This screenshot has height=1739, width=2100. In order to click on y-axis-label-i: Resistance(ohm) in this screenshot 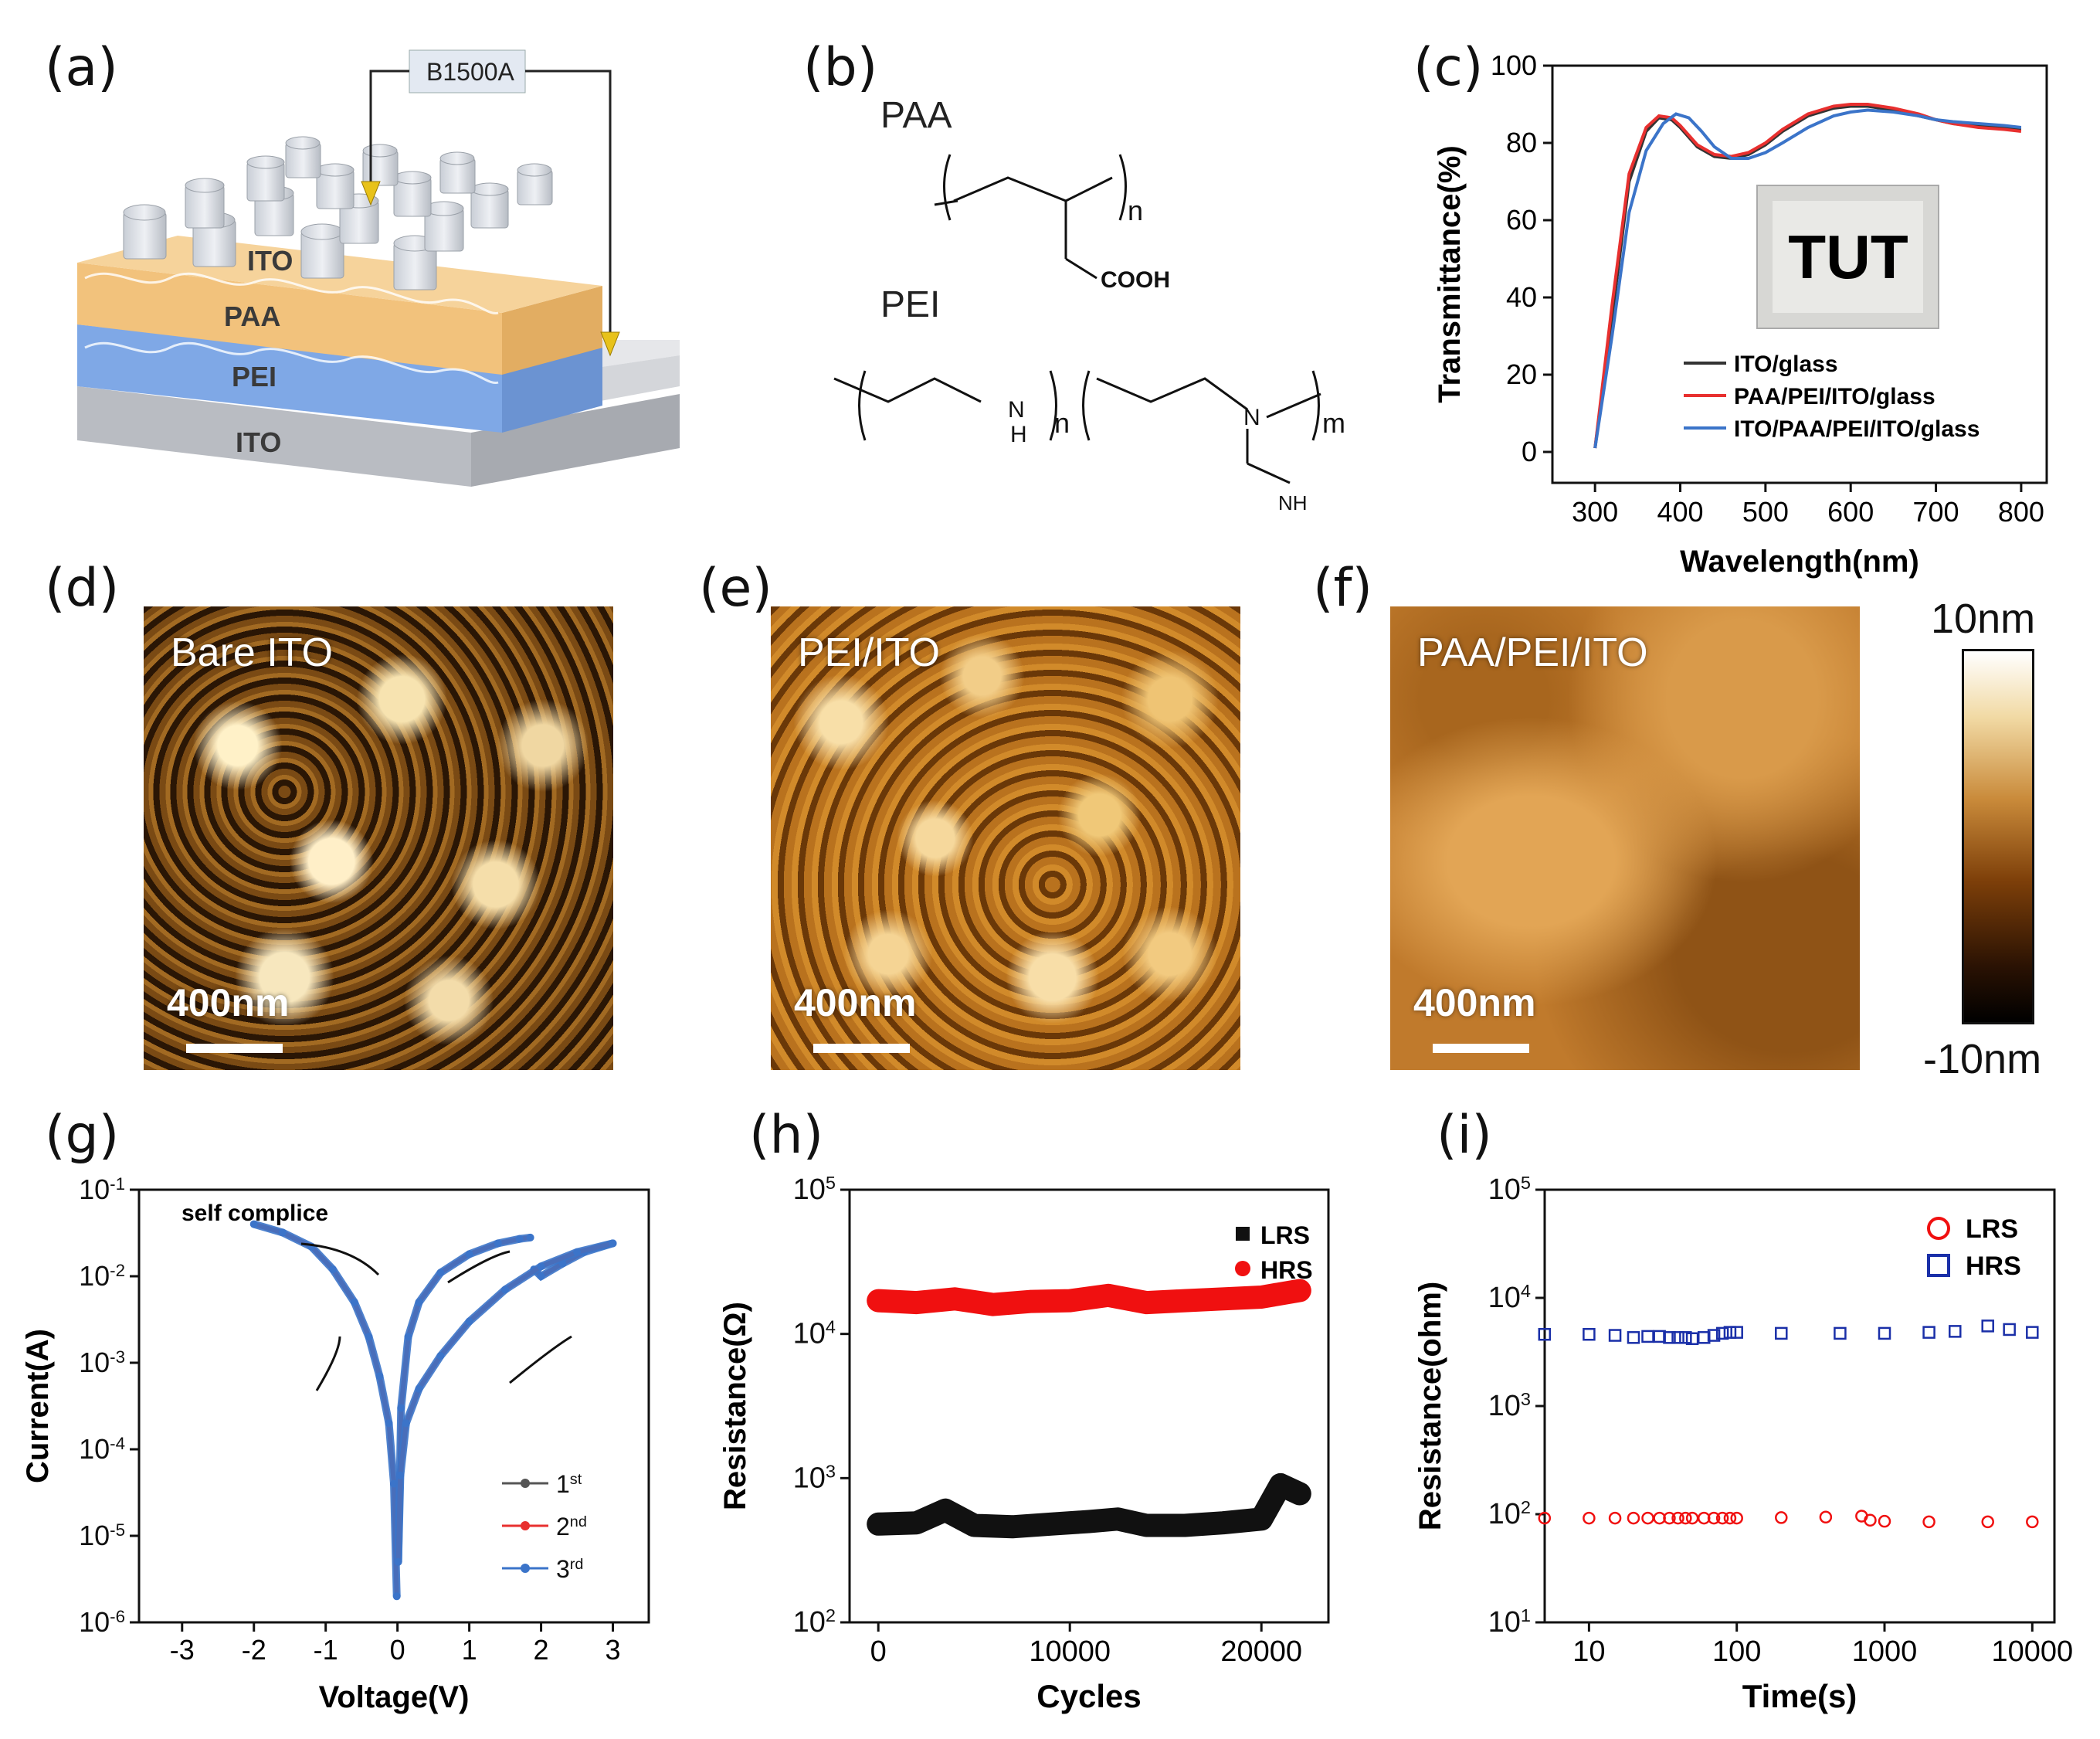, I will do `click(1430, 1406)`.